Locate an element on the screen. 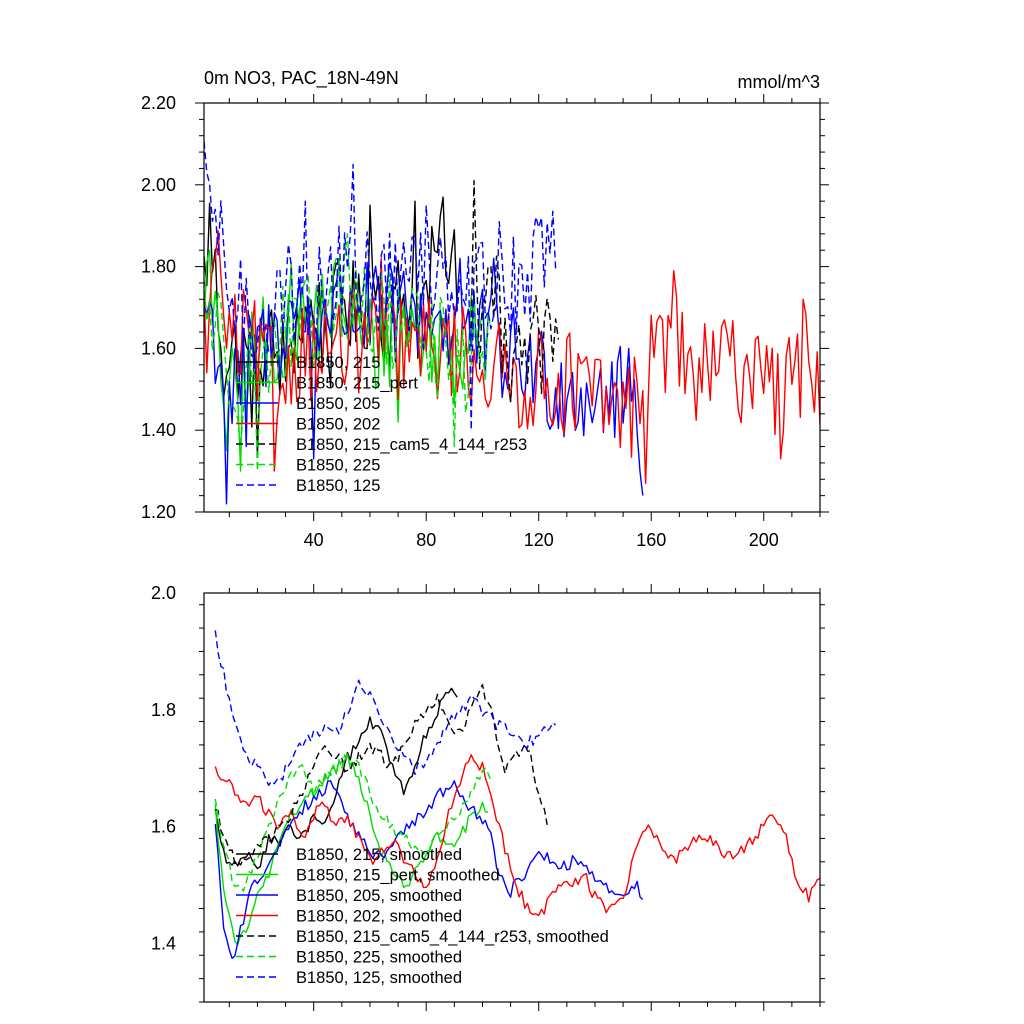  panel2-legend-label-1: B1850, 215, smoothed is located at coordinates (379, 855).